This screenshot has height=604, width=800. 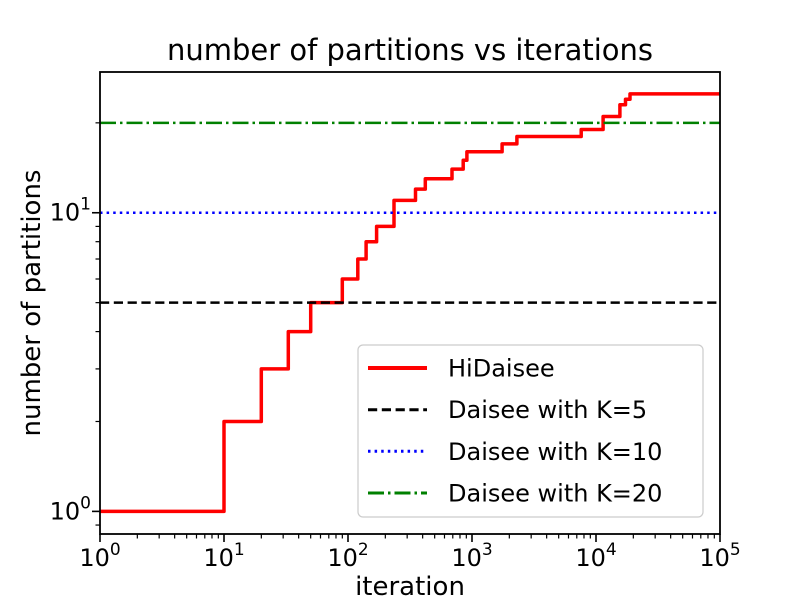 I want to click on legend-box, so click(x=530, y=431).